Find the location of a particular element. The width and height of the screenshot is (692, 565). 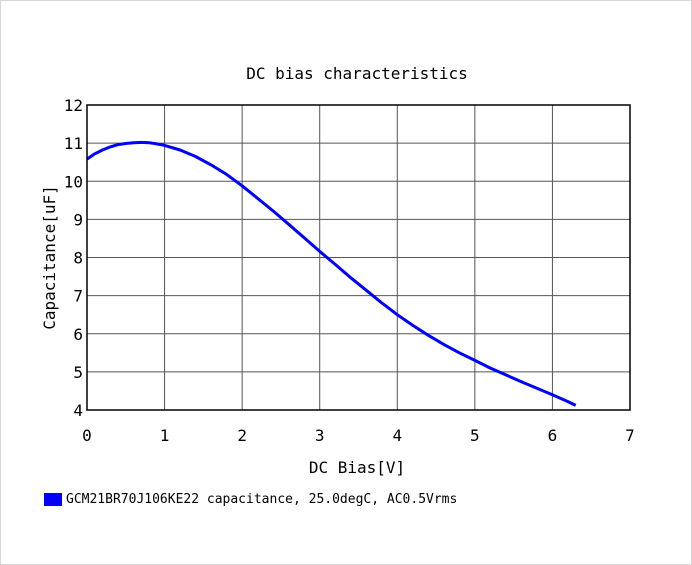

x-tick-label: 6 is located at coordinates (553, 435).